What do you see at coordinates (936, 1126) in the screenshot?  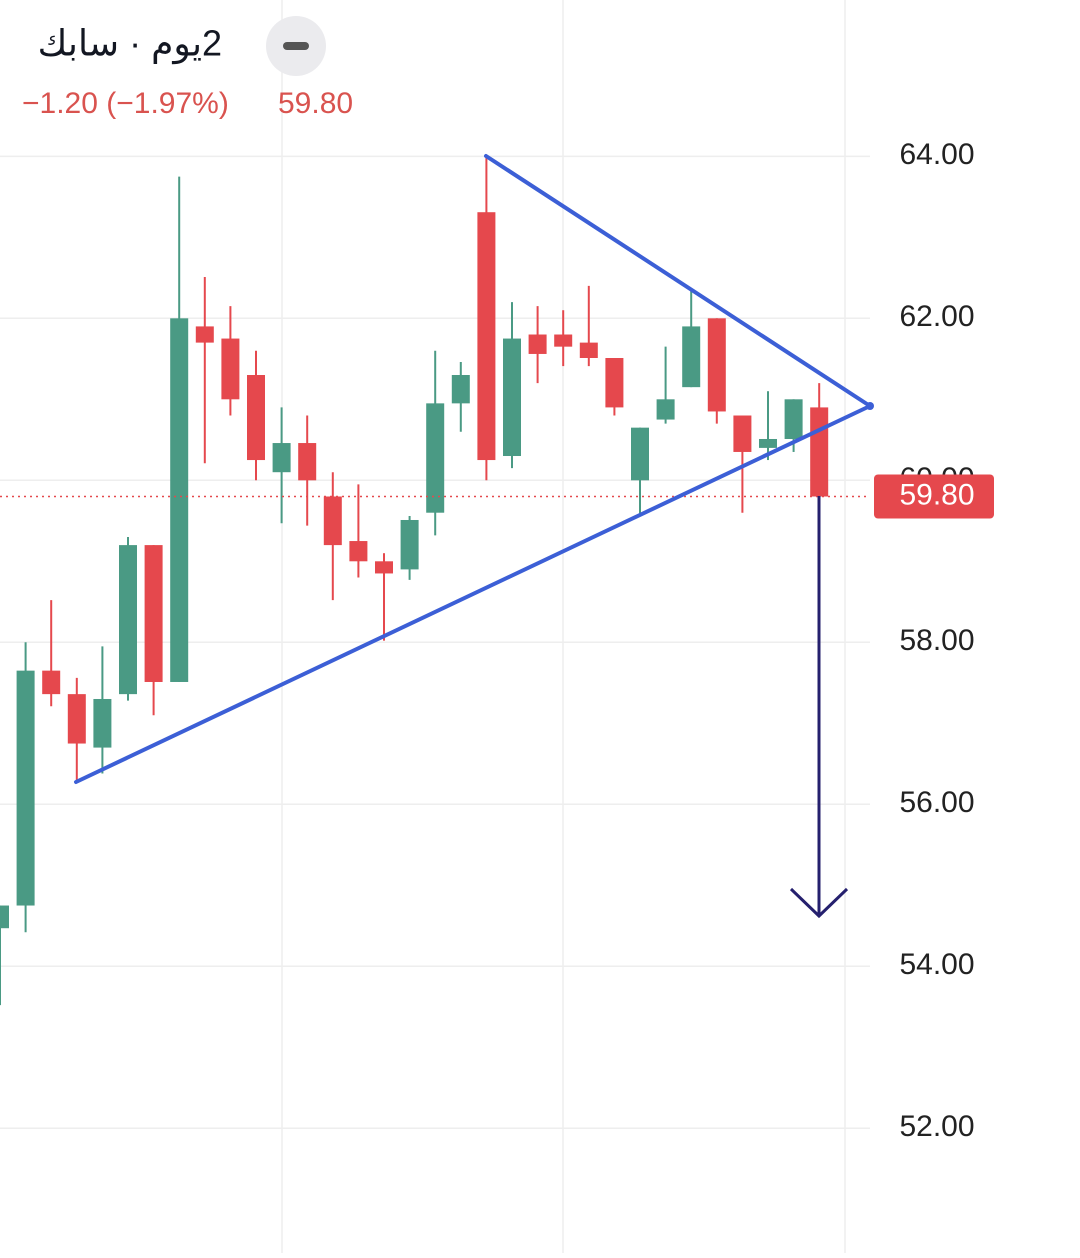 I see `y-tick-label: 52.00` at bounding box center [936, 1126].